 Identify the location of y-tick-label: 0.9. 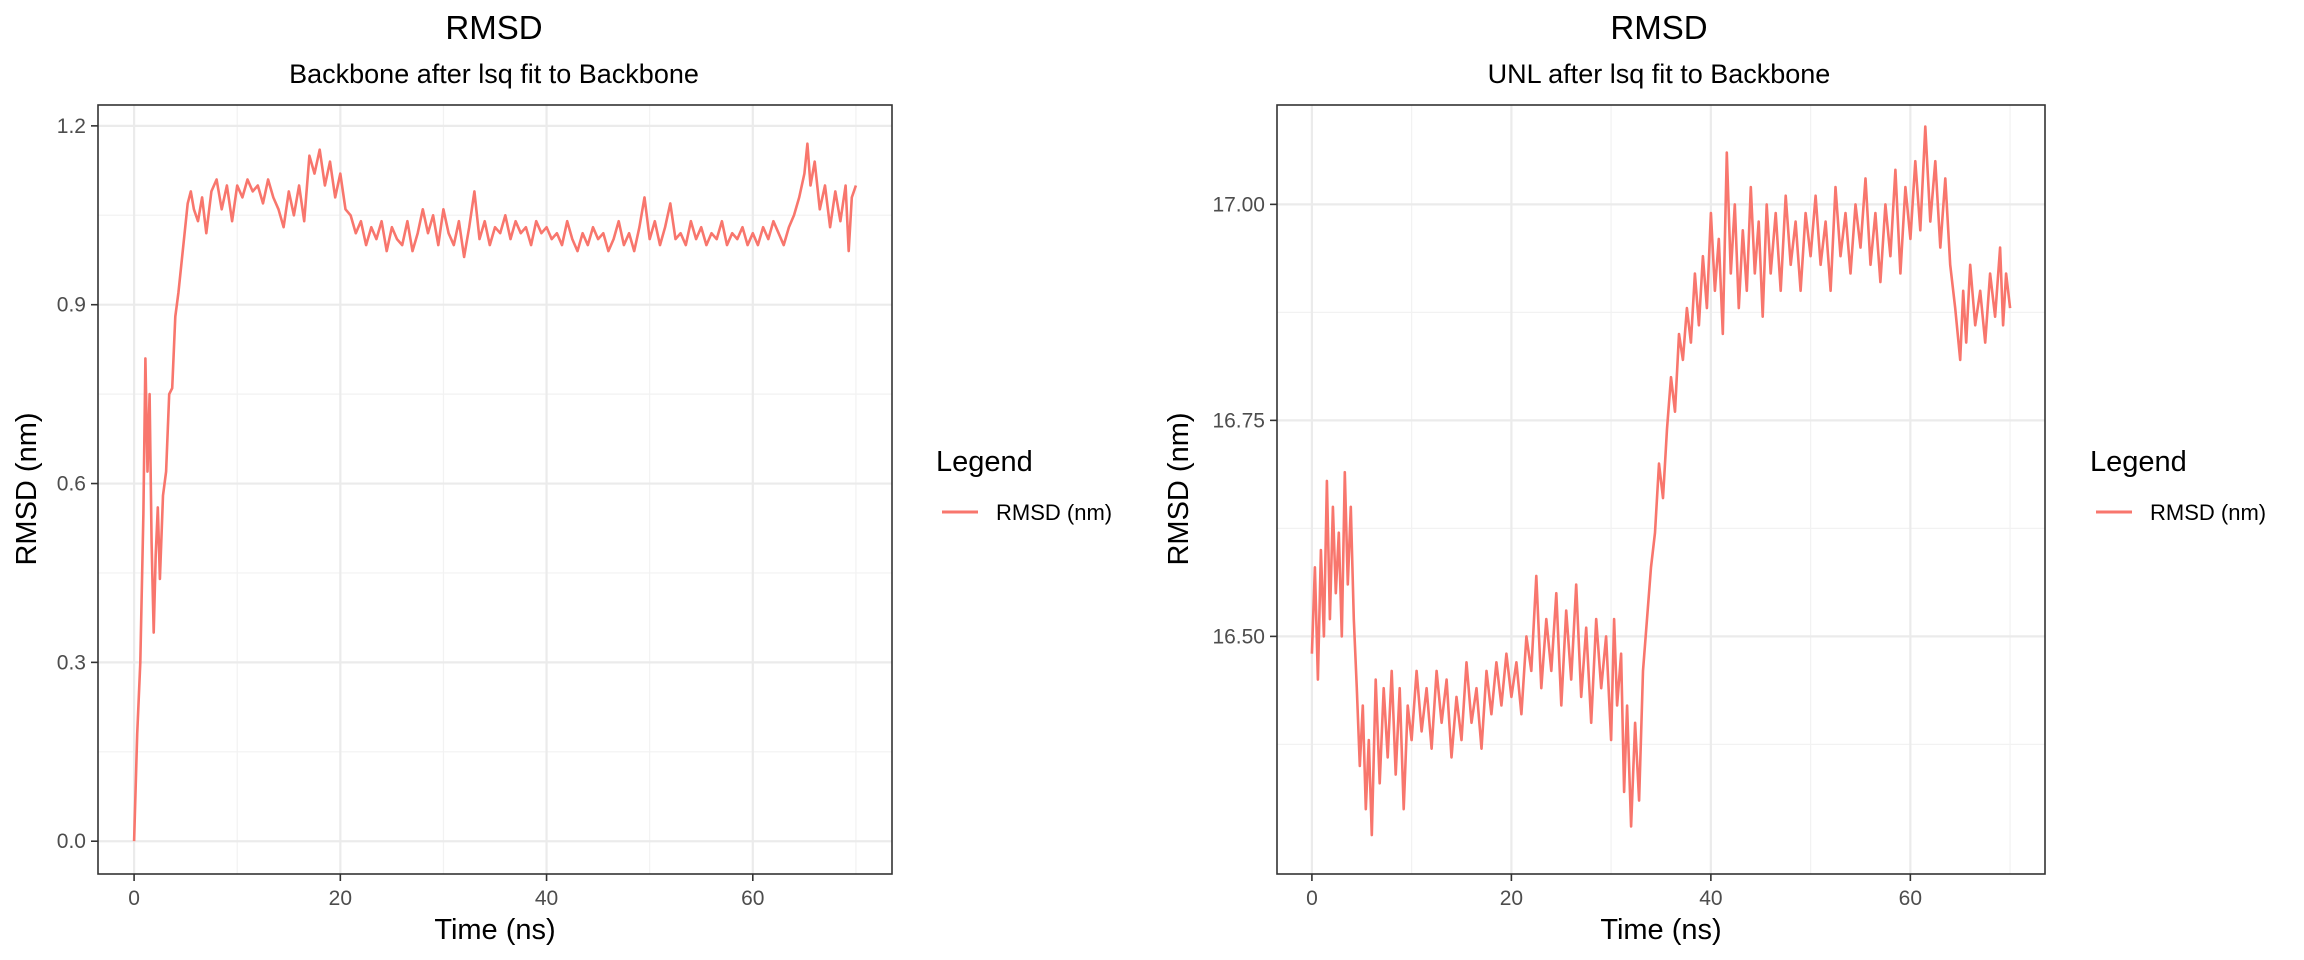
(71, 305).